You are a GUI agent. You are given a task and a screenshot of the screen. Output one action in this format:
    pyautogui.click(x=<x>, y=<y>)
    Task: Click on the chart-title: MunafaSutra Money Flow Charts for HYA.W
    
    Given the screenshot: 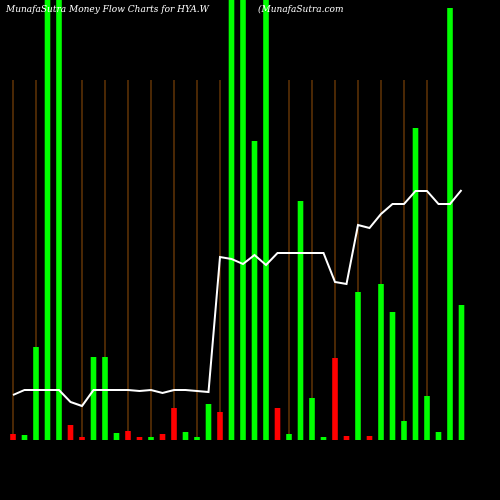 What is the action you would take?
    pyautogui.click(x=107, y=10)
    